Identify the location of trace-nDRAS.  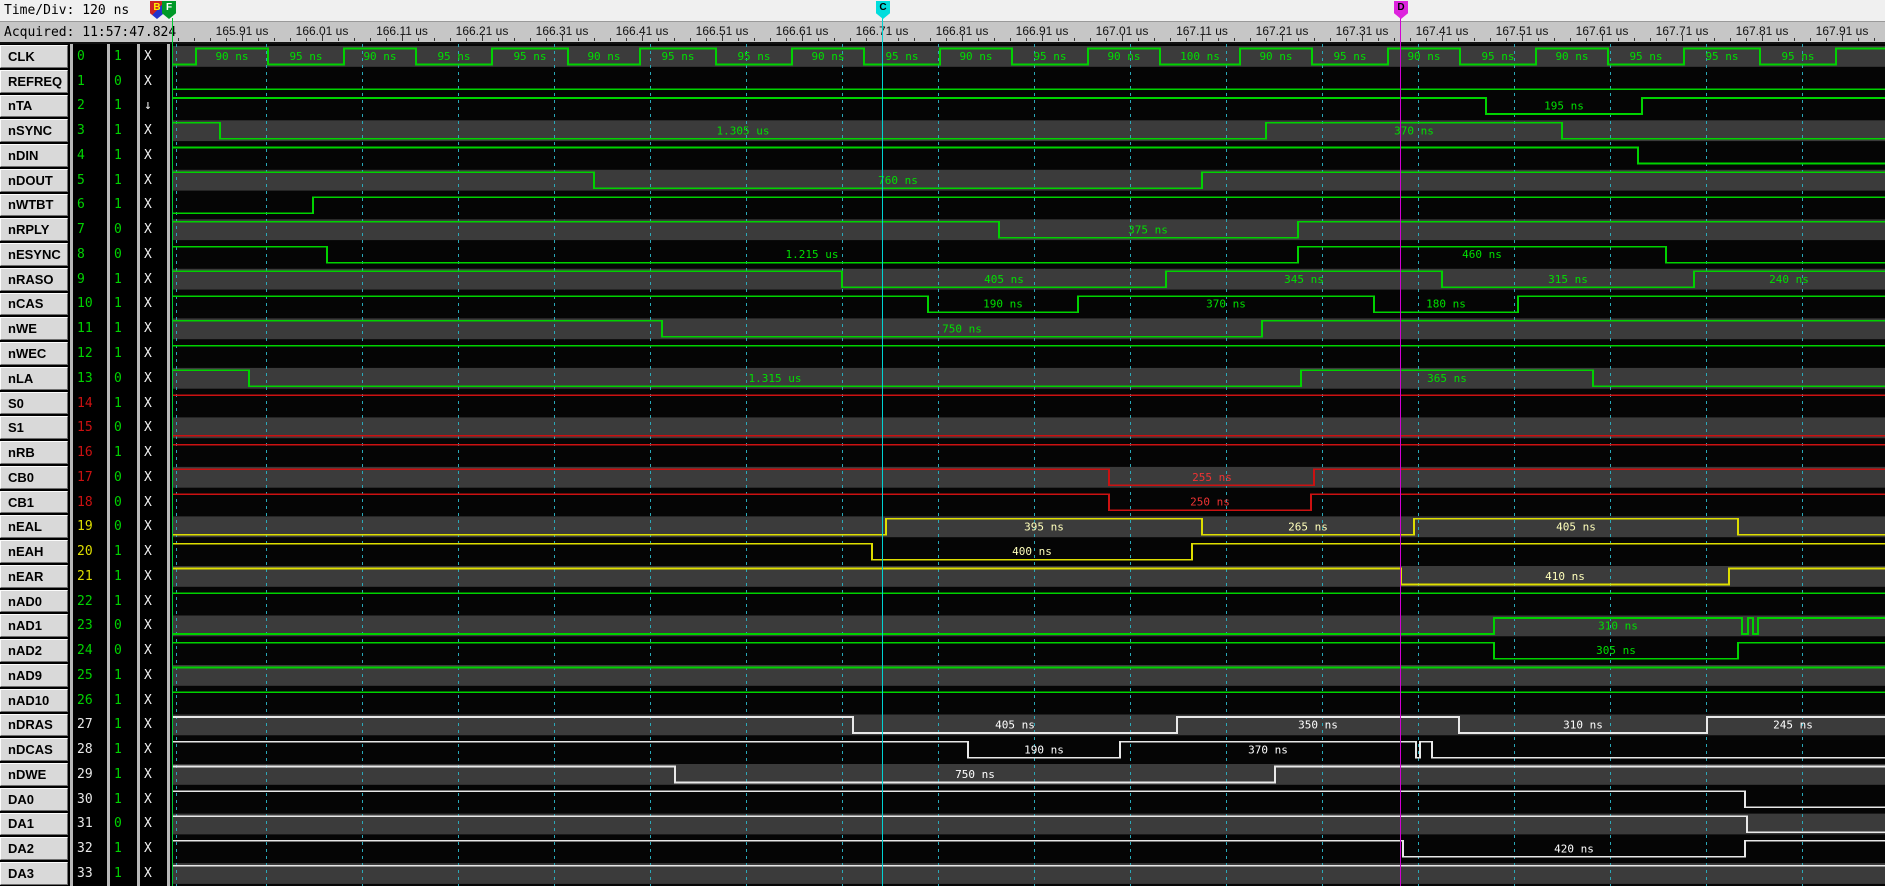
(1028, 725).